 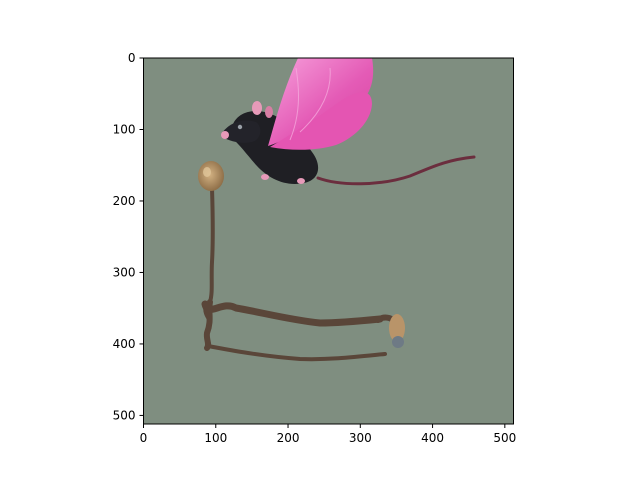 I want to click on seed-pod, so click(x=211, y=176).